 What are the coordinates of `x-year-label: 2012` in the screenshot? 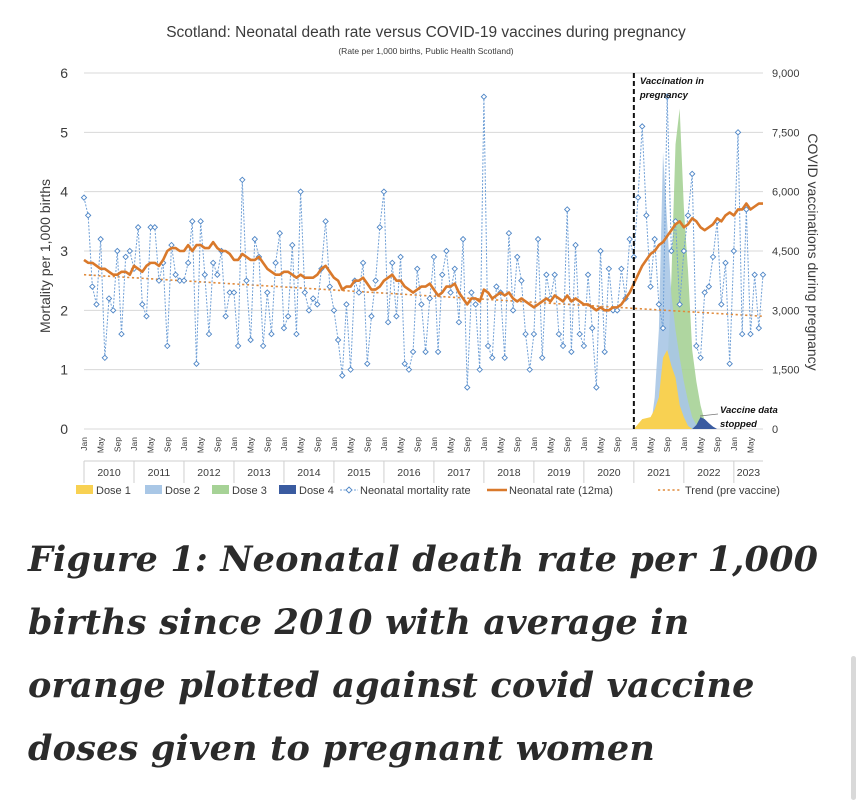 It's located at (209, 473).